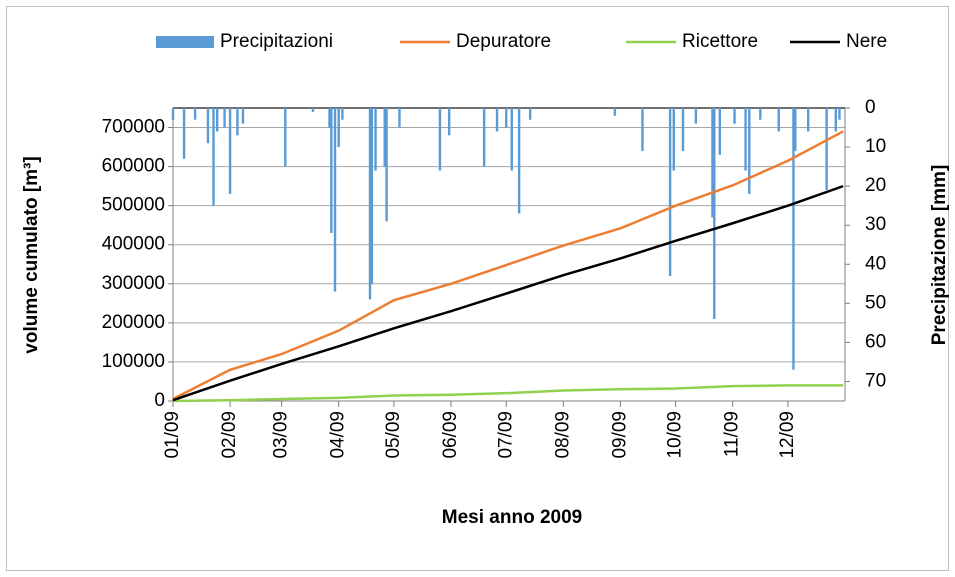  Describe the element at coordinates (875, 224) in the screenshot. I see `y2-tick-label: 30` at that location.